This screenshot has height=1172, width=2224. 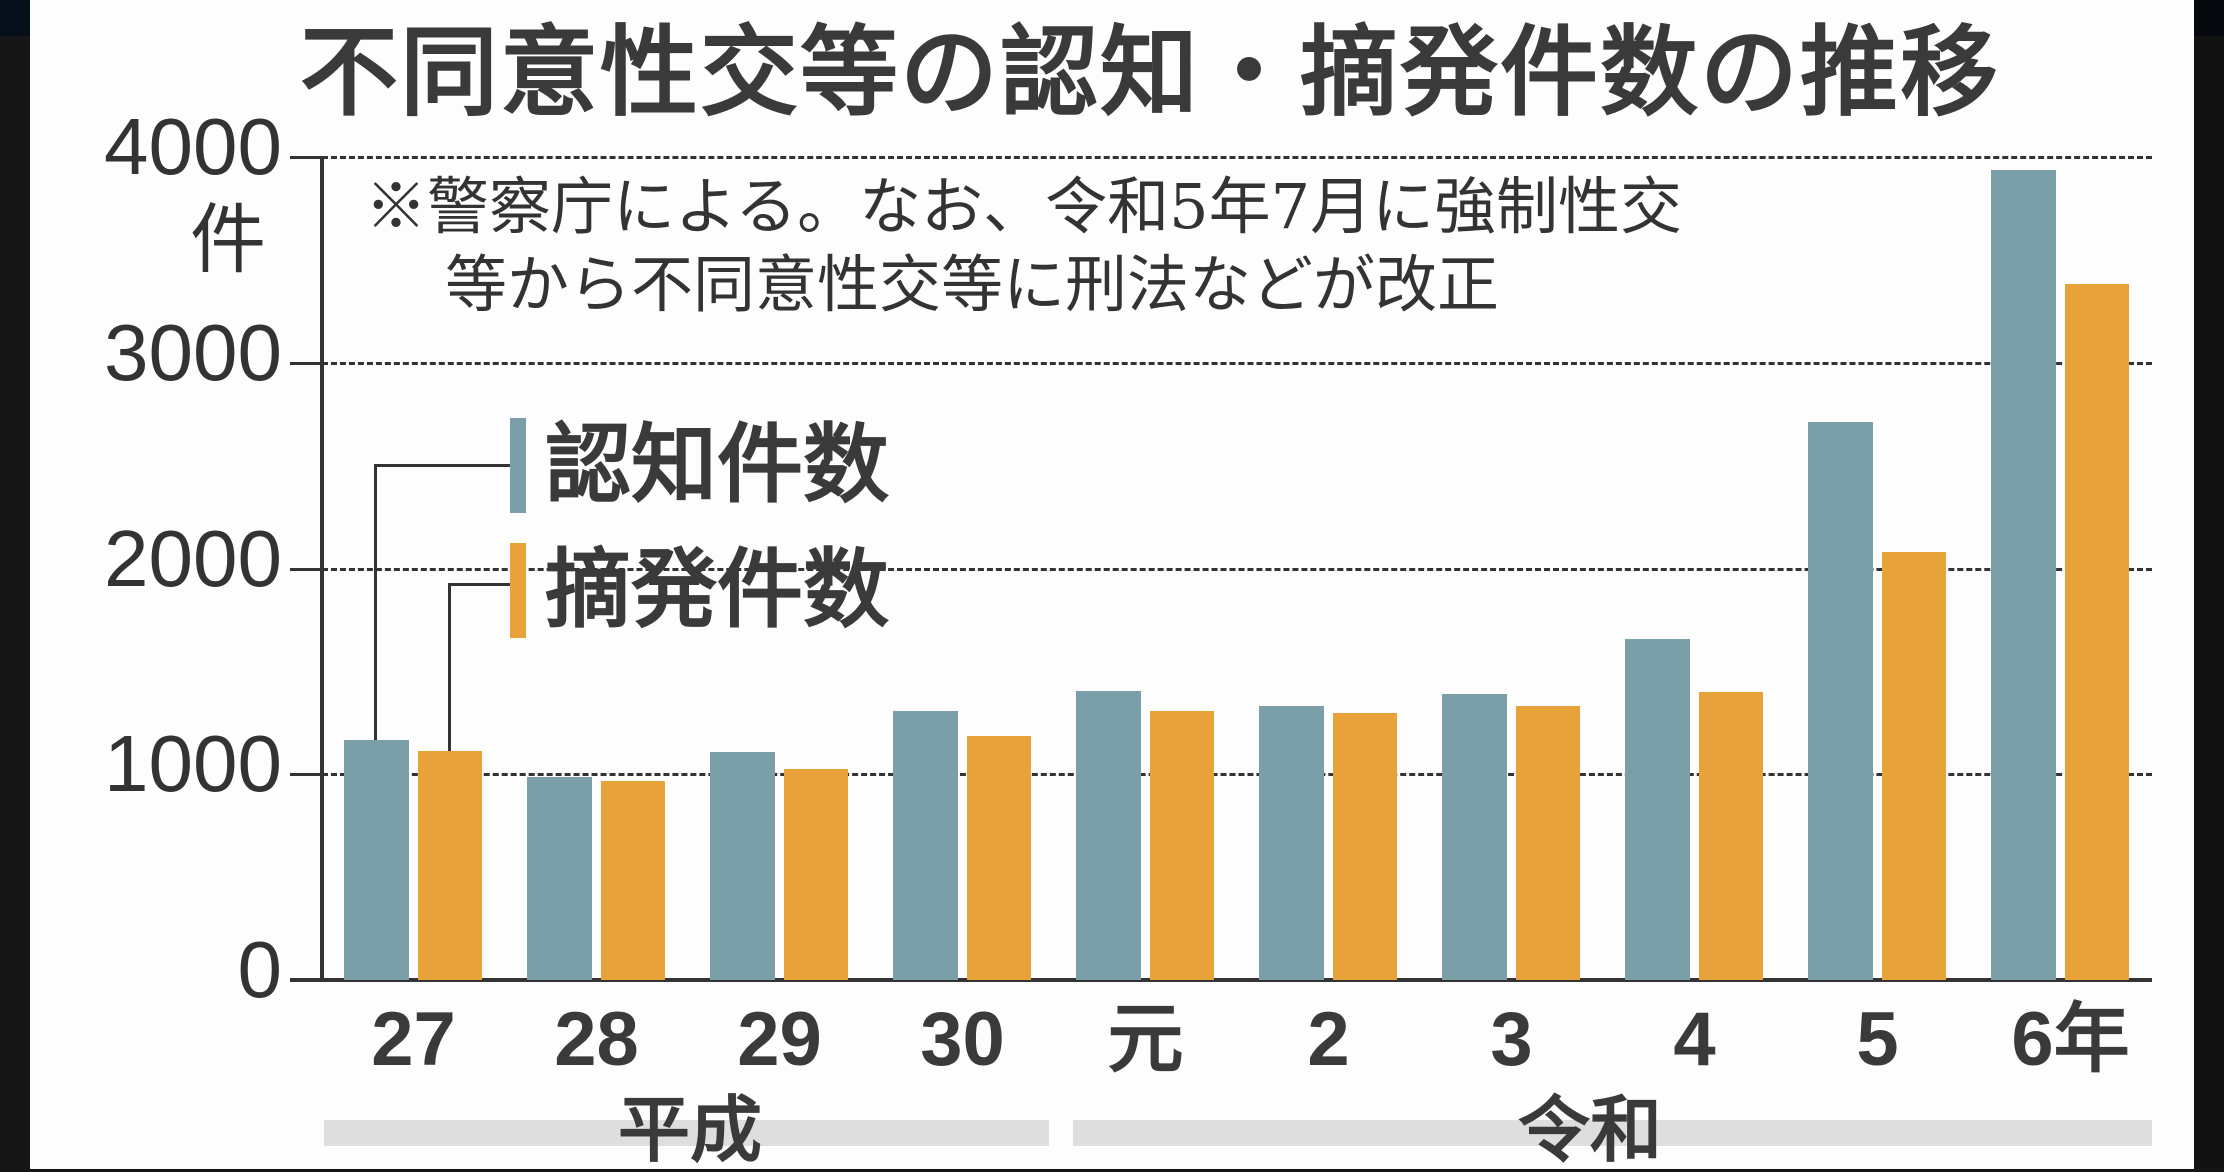 I want to click on legend-swatch-recognized, so click(x=518, y=465).